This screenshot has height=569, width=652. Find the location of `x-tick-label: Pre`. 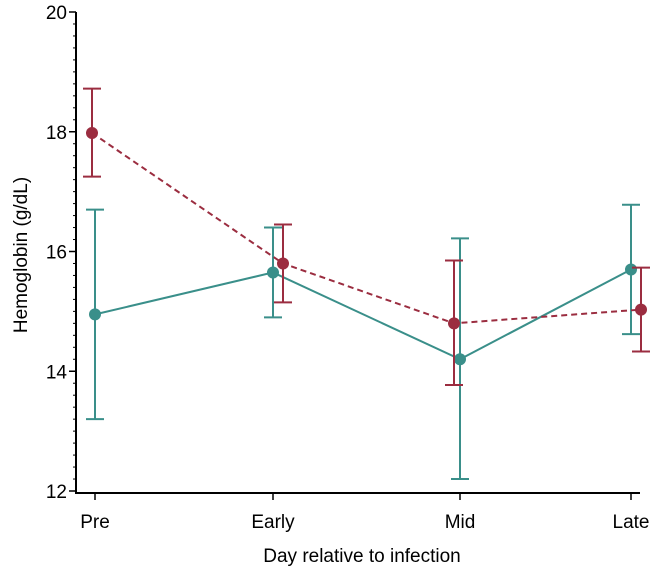

x-tick-label: Pre is located at coordinates (95, 522).